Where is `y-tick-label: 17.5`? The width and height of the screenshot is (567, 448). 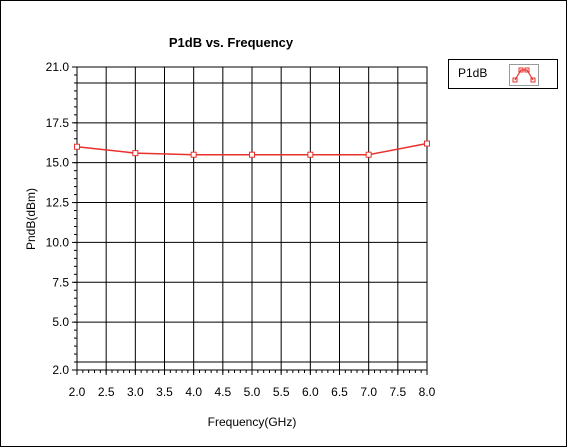 y-tick-label: 17.5 is located at coordinates (58, 123).